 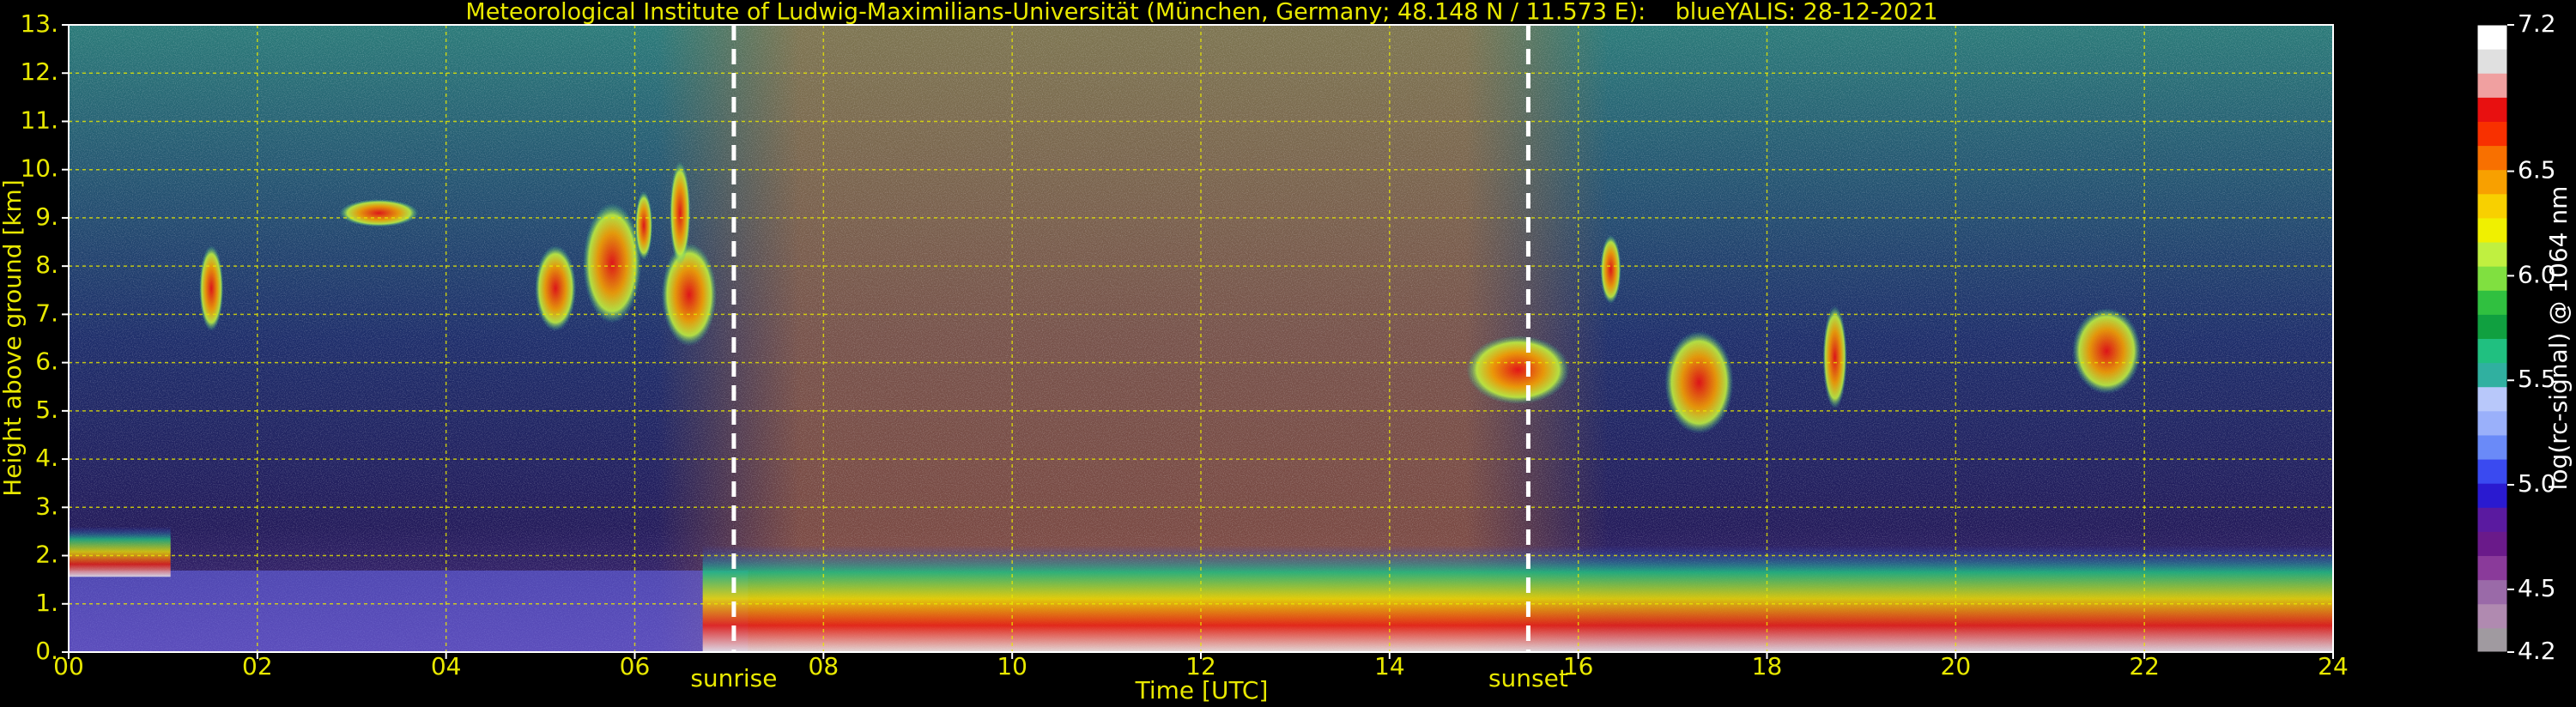 What do you see at coordinates (1200, 666) in the screenshot?
I see `x-tick-label: 12` at bounding box center [1200, 666].